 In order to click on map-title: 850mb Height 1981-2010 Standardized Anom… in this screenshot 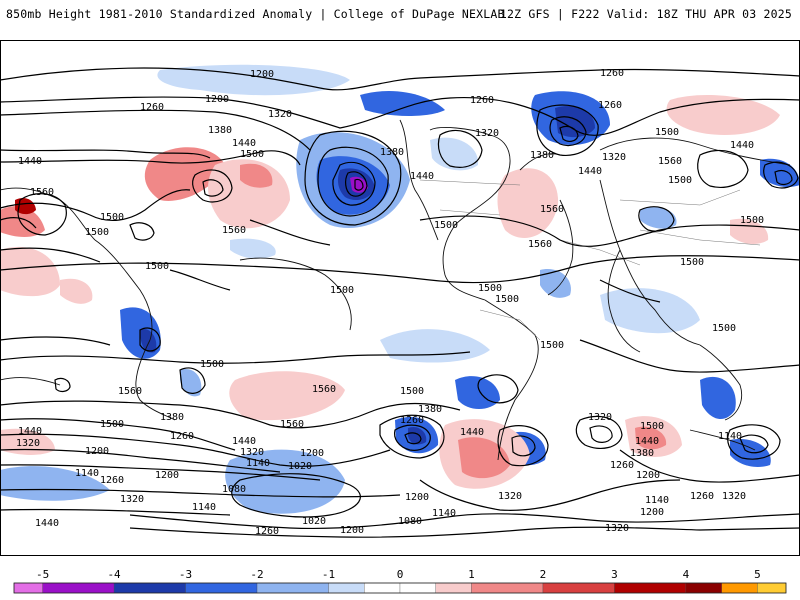, I will do `click(255, 14)`.